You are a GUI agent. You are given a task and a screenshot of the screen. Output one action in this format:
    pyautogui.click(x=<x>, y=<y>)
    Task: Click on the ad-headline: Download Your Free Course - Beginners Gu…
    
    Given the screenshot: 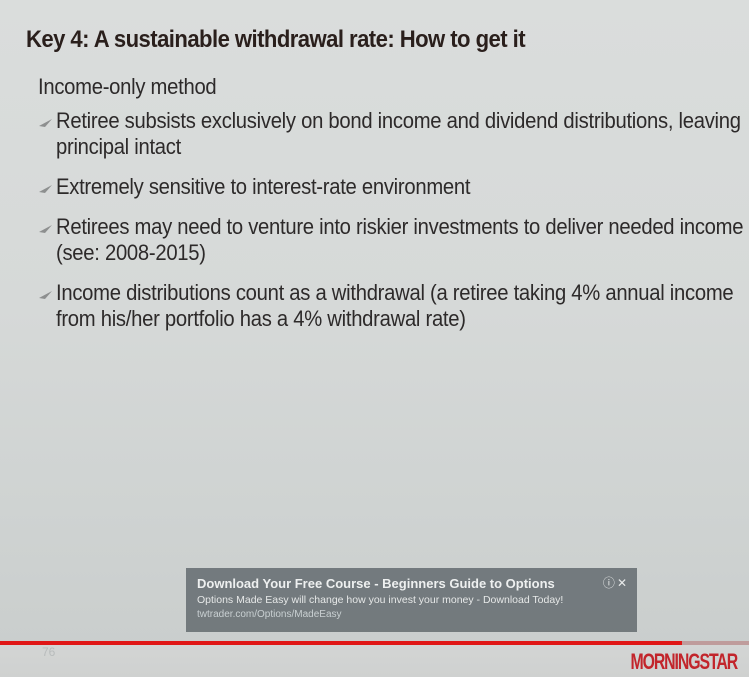 What is the action you would take?
    pyautogui.click(x=376, y=583)
    